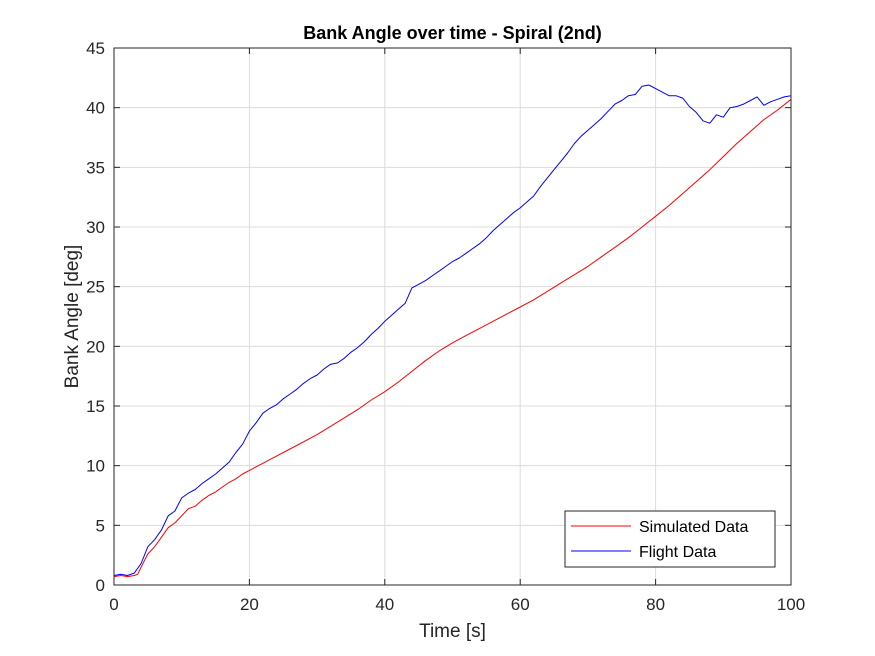  I want to click on x-axis-label: Time [s], so click(452, 631).